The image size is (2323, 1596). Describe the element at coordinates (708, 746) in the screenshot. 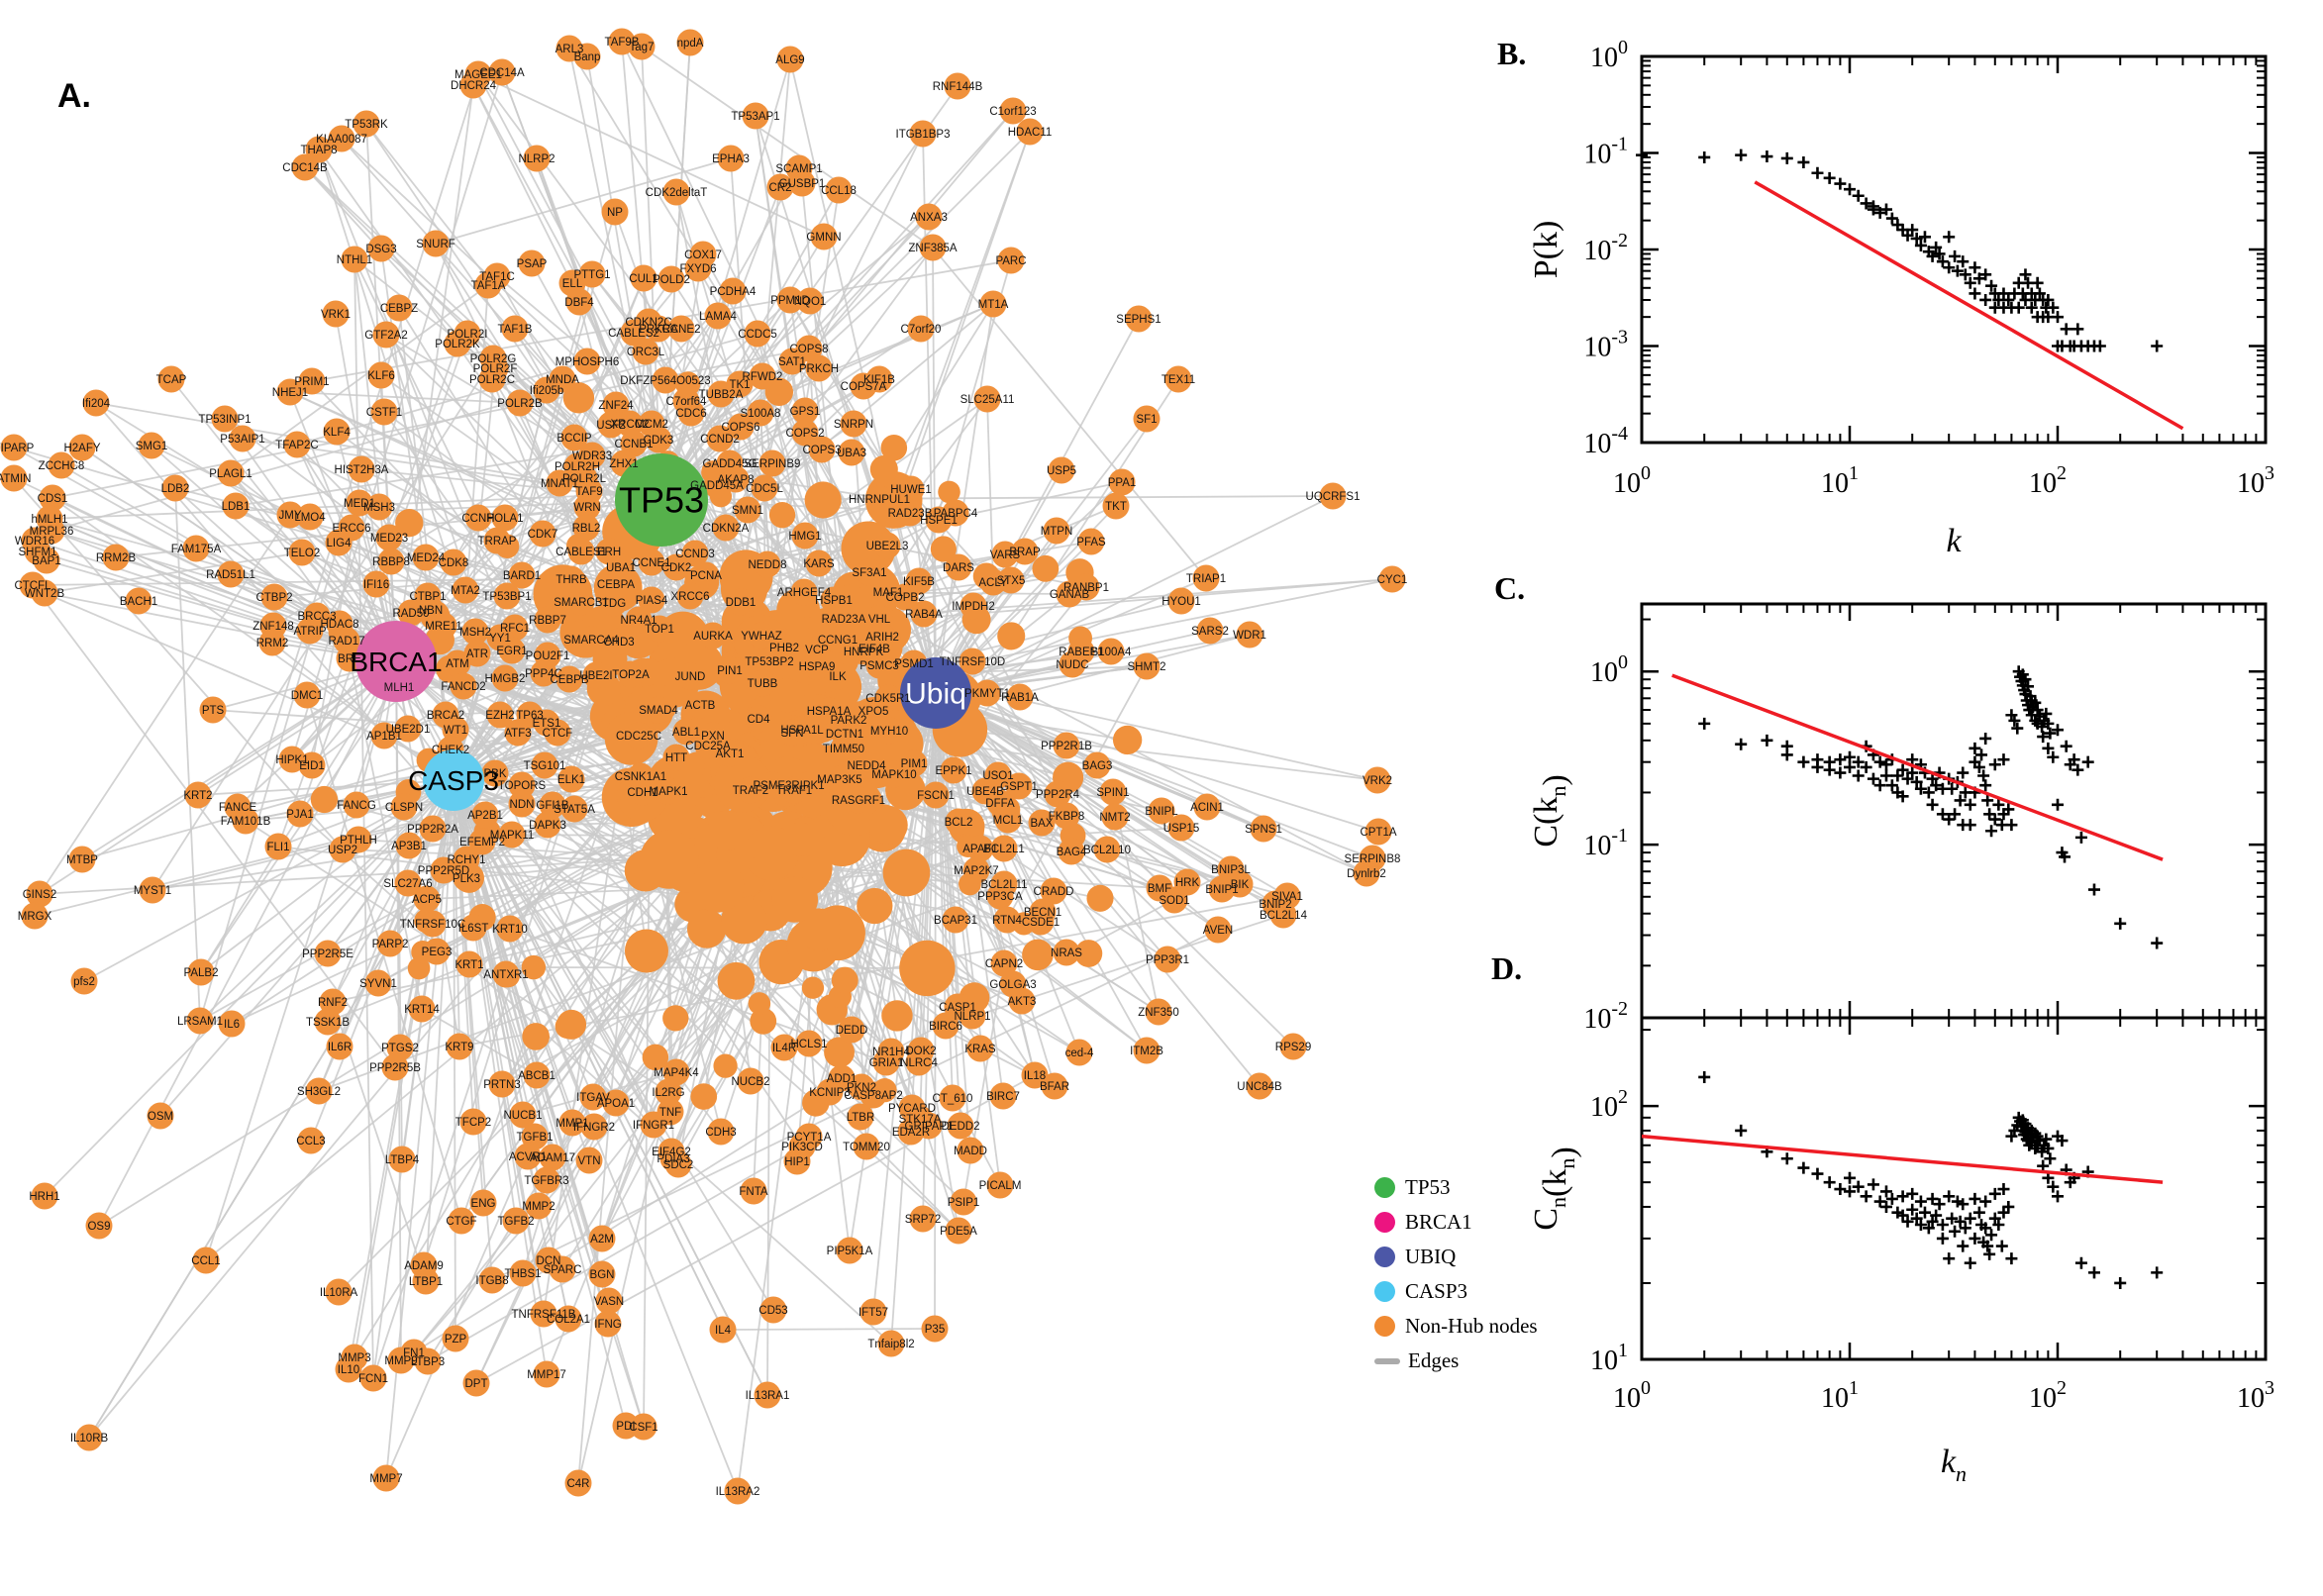

I see `network-node-label: CDC25A` at that location.